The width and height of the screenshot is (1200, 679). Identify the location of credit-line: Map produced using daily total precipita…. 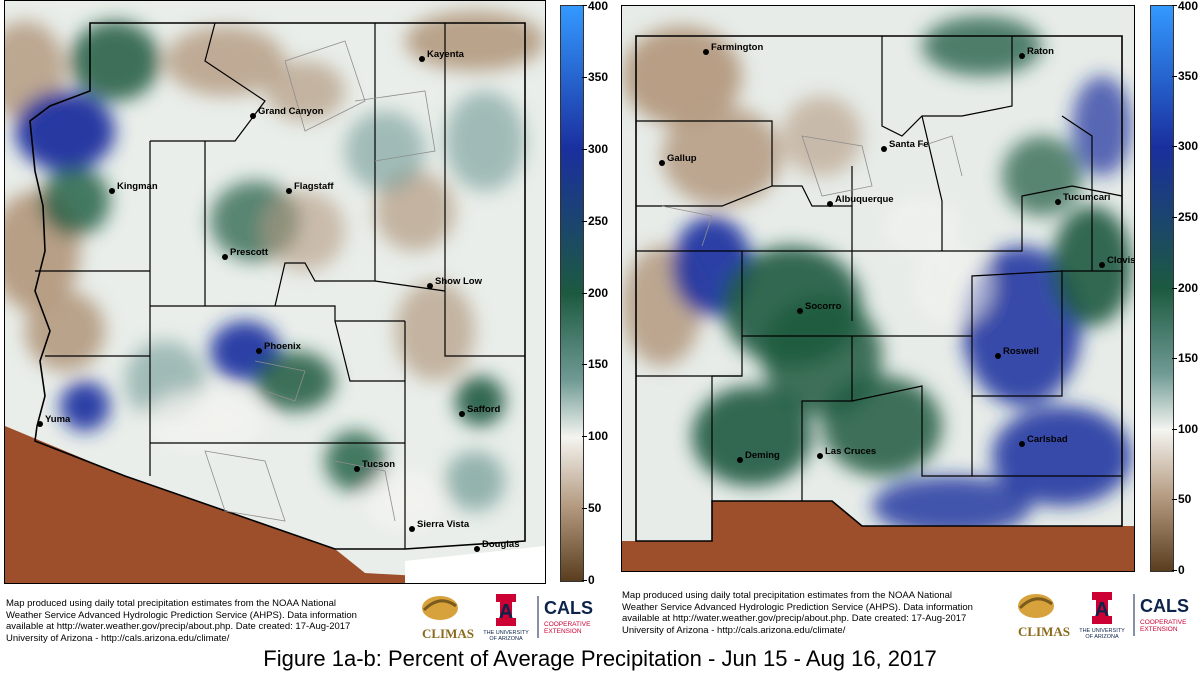
(171, 603).